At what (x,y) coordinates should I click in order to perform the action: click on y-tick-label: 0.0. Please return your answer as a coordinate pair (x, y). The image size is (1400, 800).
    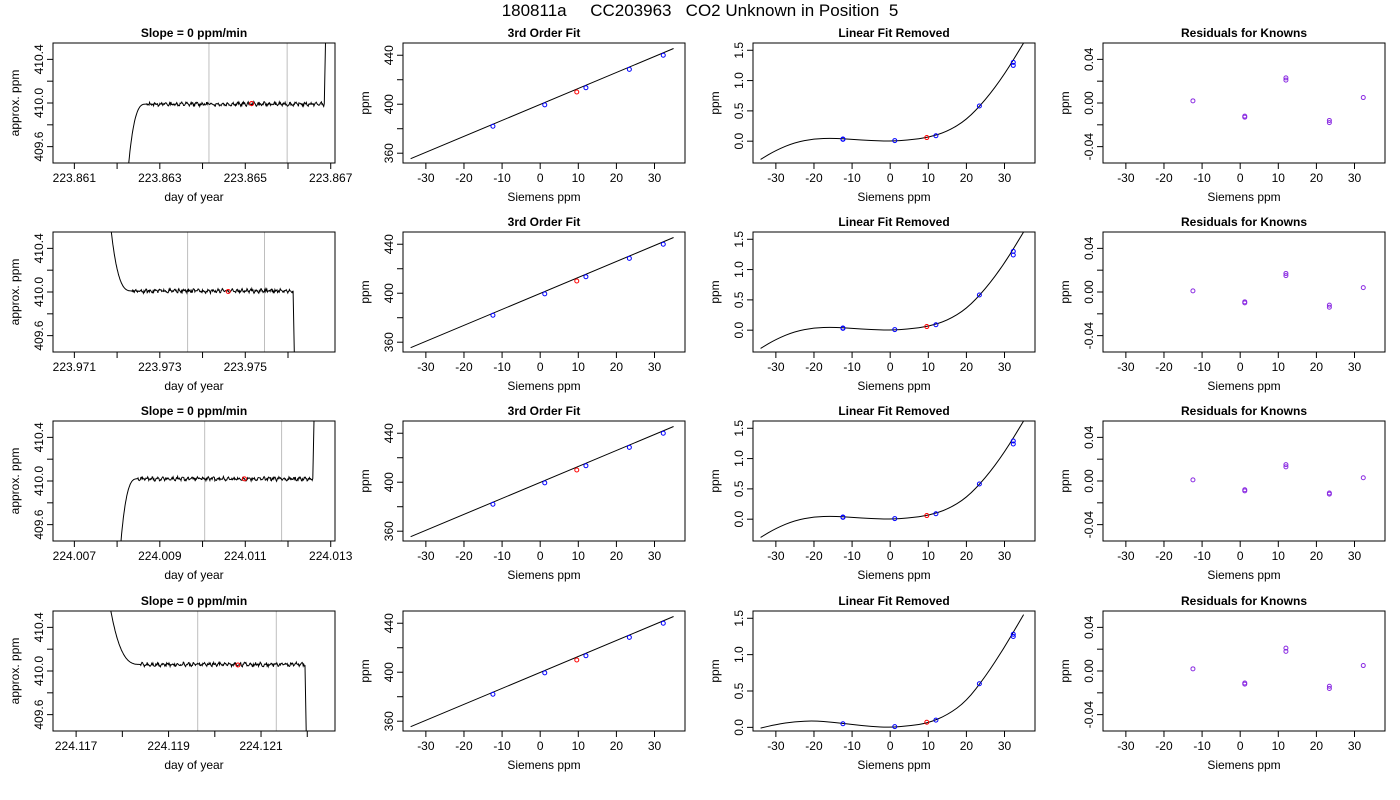
    Looking at the image, I should click on (739, 727).